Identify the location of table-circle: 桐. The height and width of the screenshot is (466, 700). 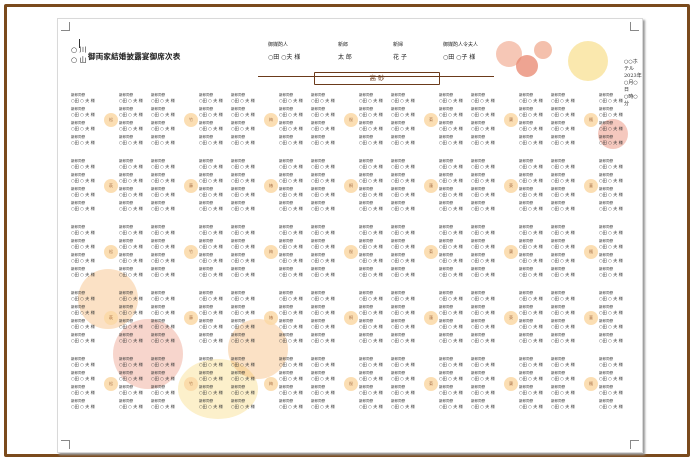
(351, 318).